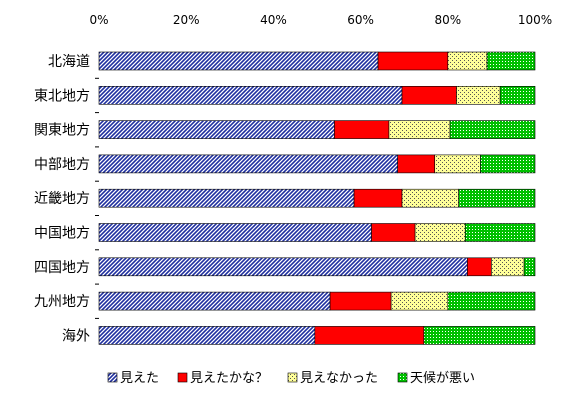  I want to click on category-label: 中国地方, so click(62, 234).